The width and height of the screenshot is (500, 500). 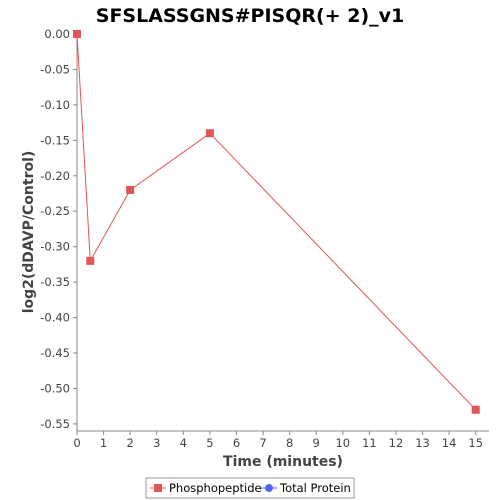 What do you see at coordinates (183, 443) in the screenshot?
I see `x-tick-label: 4` at bounding box center [183, 443].